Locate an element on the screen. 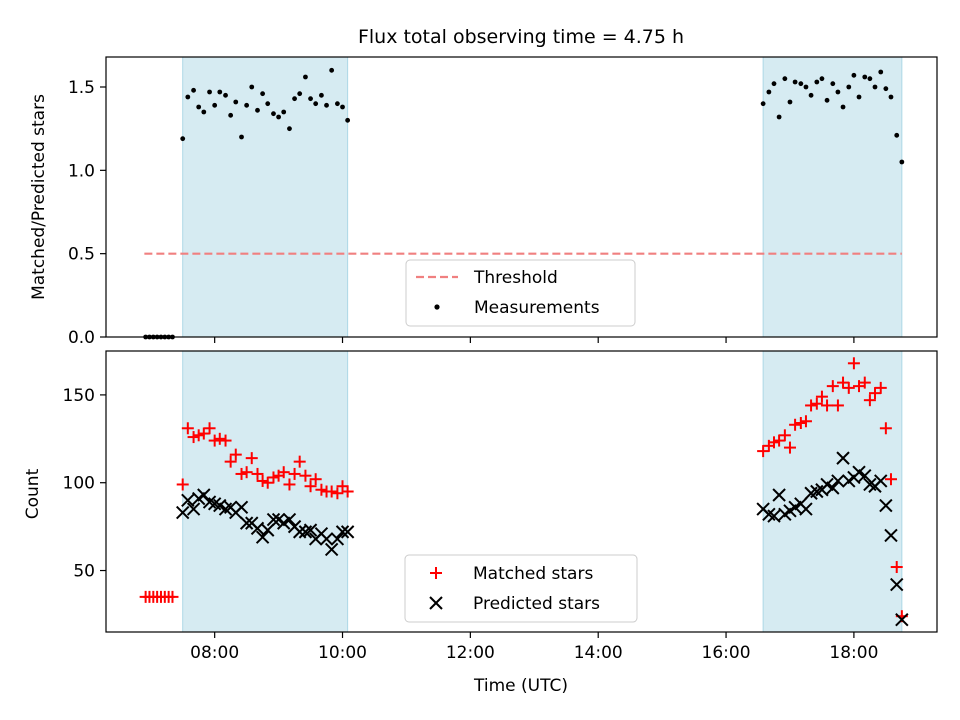 This screenshot has height=720, width=960. bottom-y-axis: 50 100 150 is located at coordinates (84, 484).